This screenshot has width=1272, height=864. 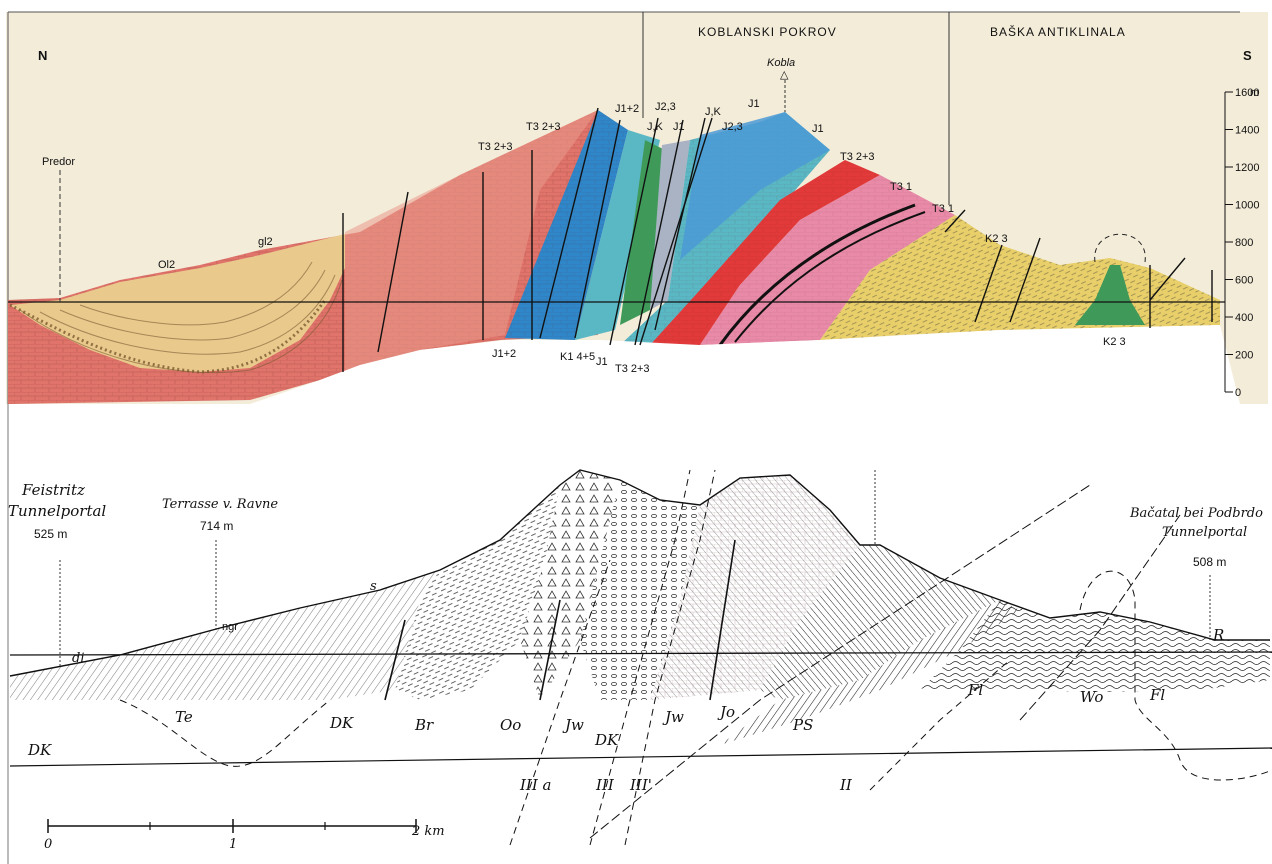 What do you see at coordinates (640, 785) in the screenshot?
I see `fault-label-iii-prime: III'` at bounding box center [640, 785].